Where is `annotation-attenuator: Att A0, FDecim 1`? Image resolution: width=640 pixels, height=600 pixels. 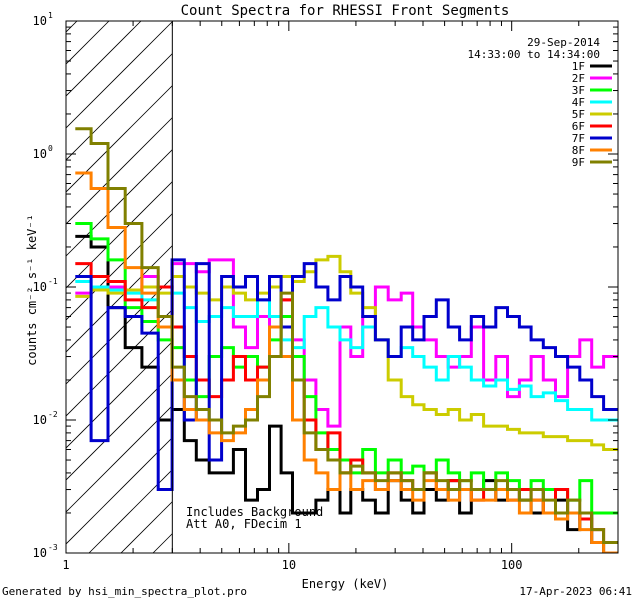
annotation-attenuator: Att A0, FDecim 1 is located at coordinates (244, 524).